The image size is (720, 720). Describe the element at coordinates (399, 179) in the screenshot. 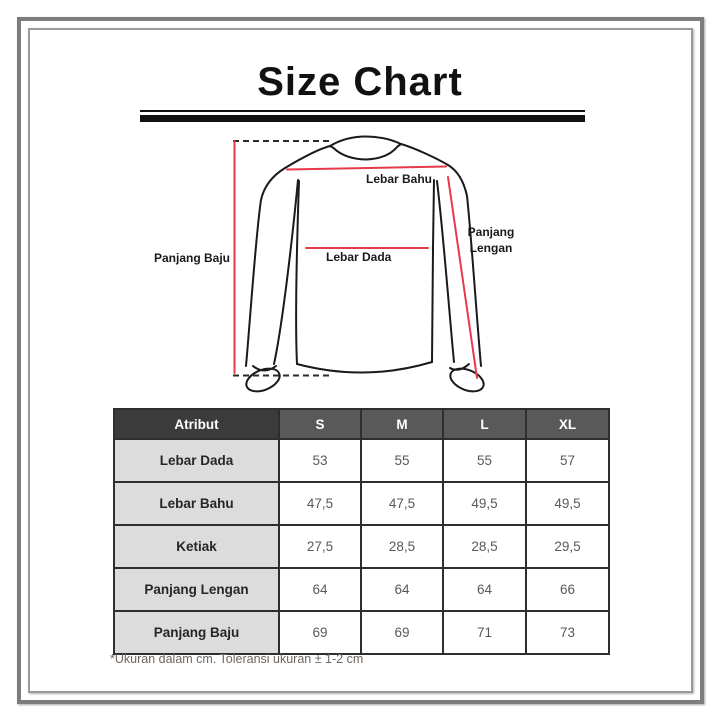

I see `measurement-label-shoulder-width: Lebar Bahu` at that location.